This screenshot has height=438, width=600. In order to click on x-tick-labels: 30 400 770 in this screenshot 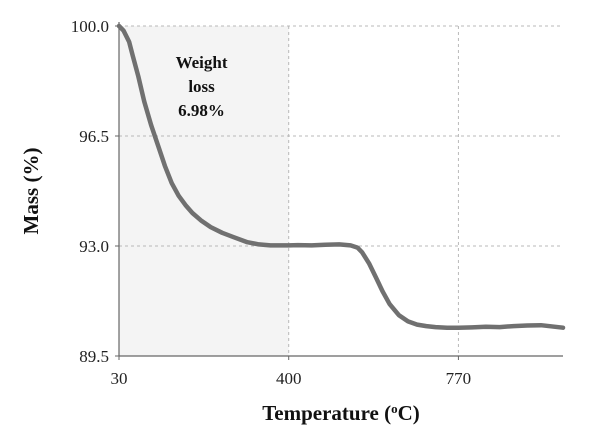, I will do `click(291, 372)`.